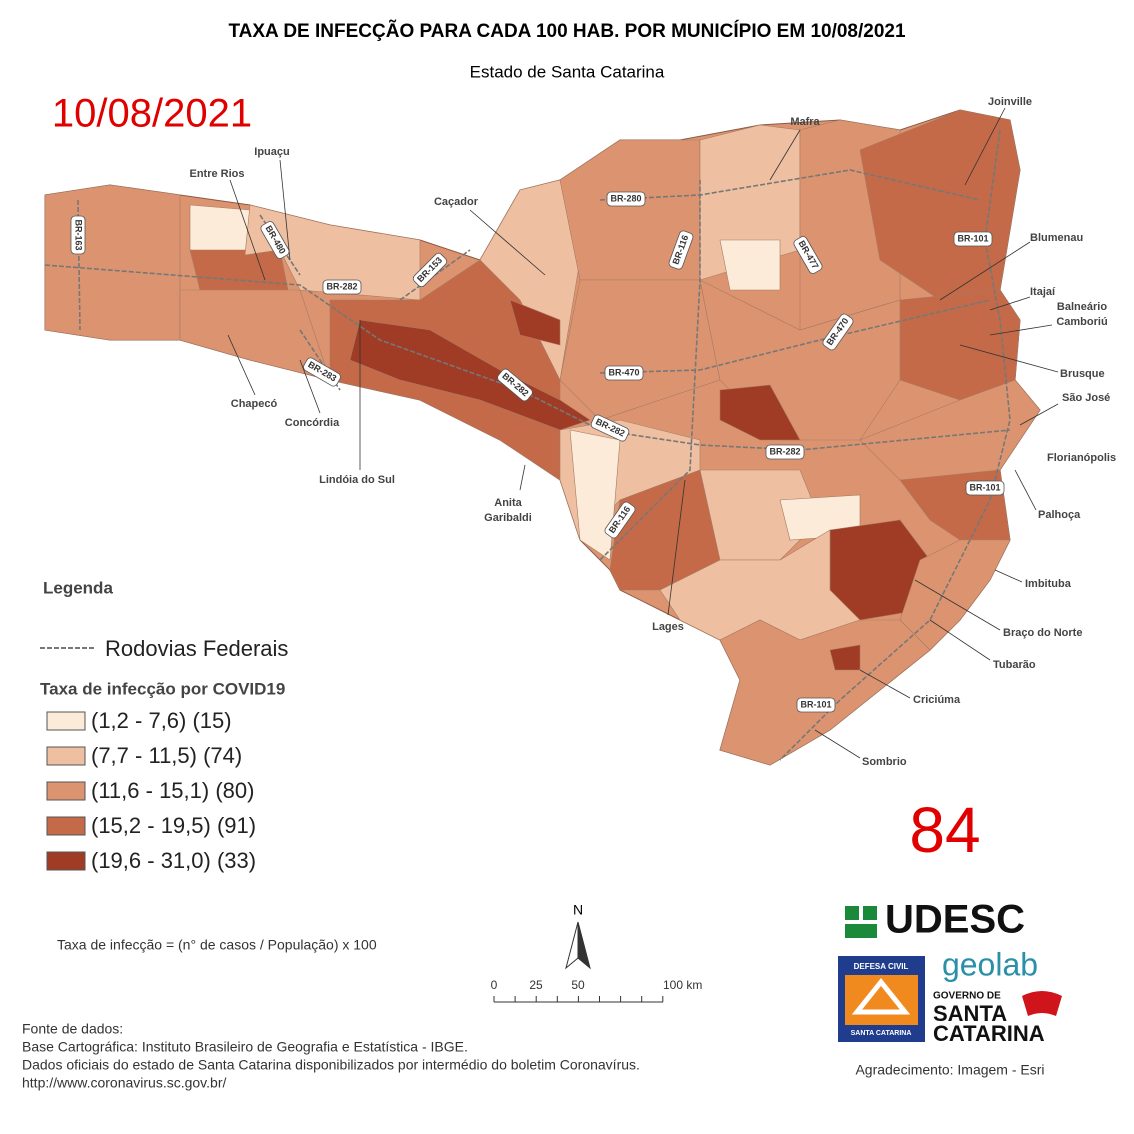 This screenshot has height=1134, width=1134. Describe the element at coordinates (536, 985) in the screenshot. I see `scale-label: 25` at that location.